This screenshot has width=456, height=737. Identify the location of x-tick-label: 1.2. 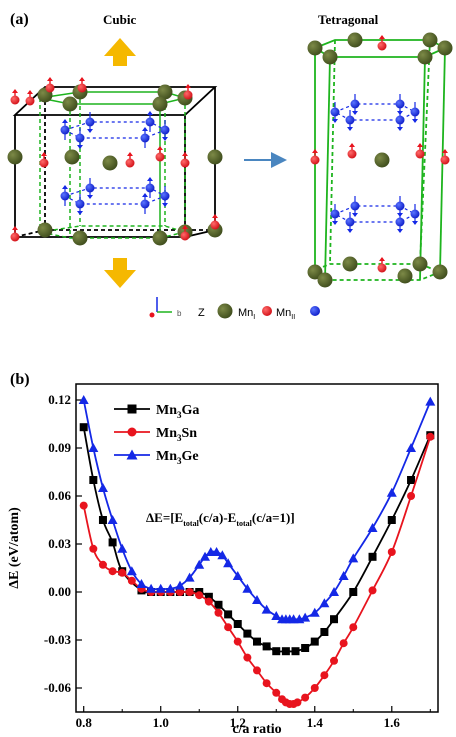
(238, 722).